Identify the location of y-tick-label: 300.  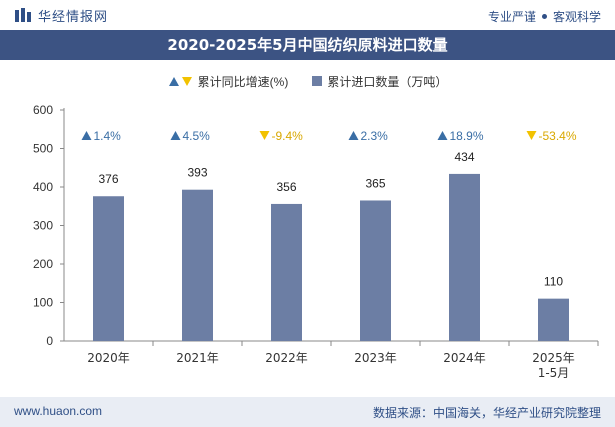
(43, 226).